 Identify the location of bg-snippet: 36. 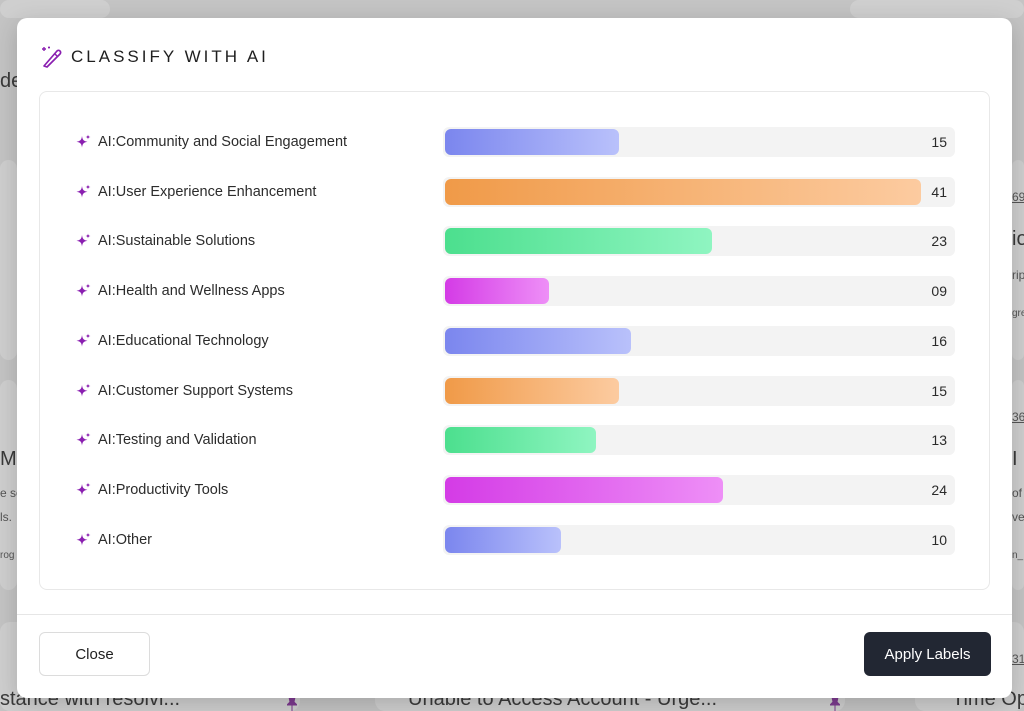
(1018, 417).